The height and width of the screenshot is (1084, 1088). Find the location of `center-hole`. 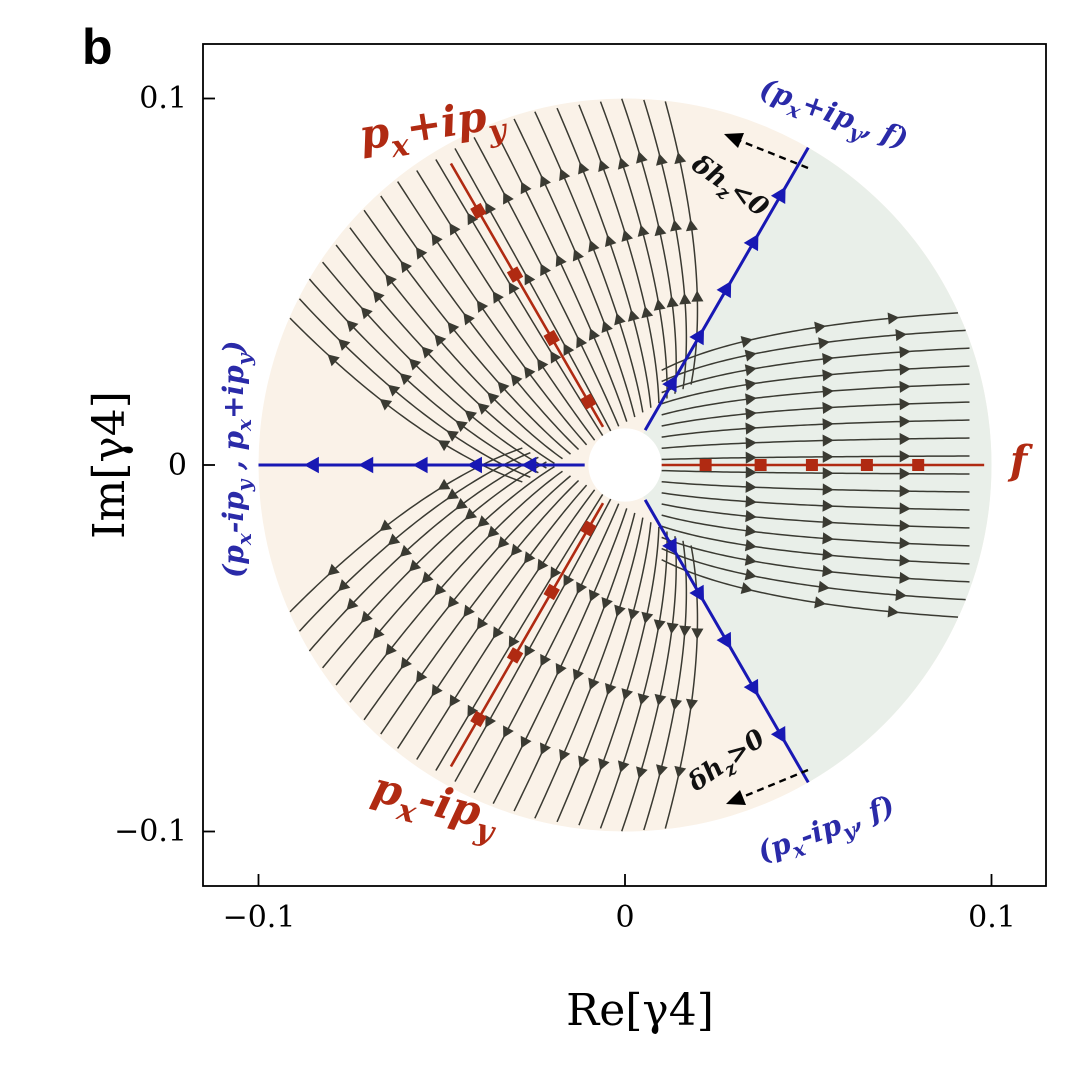

center-hole is located at coordinates (625, 465).